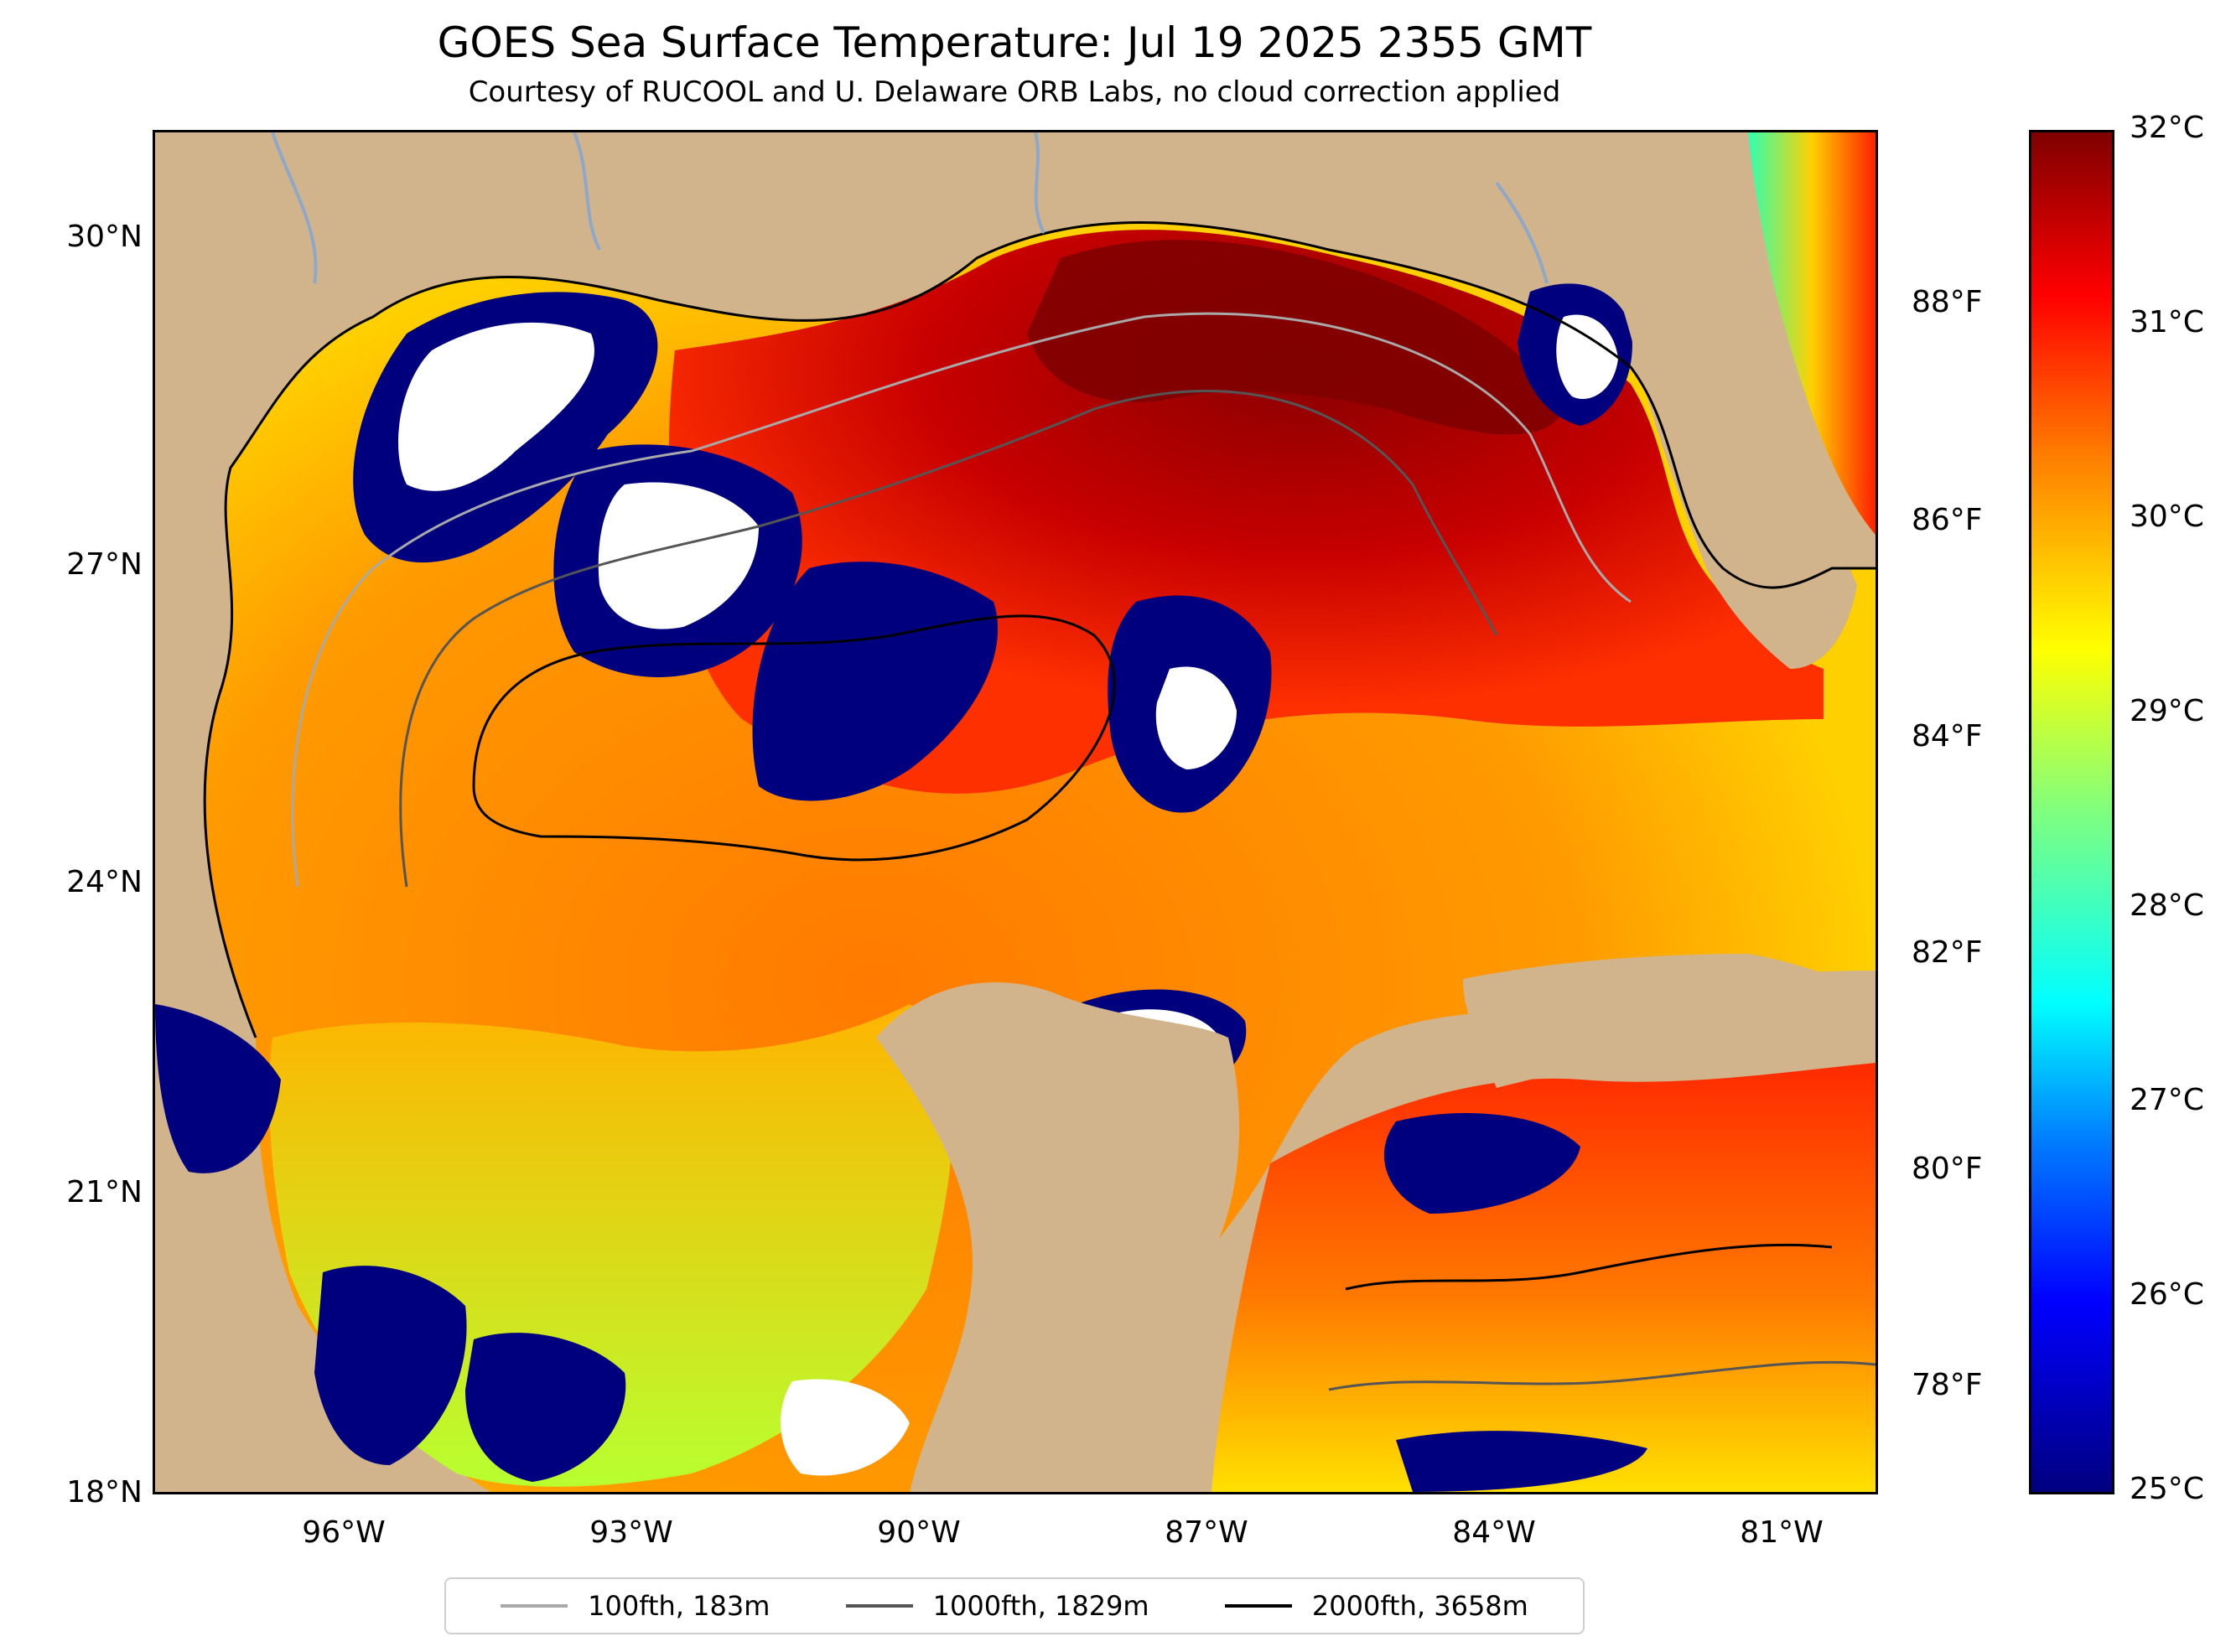  Describe the element at coordinates (1812, 333) in the screenshot. I see `atlantic-water` at that location.